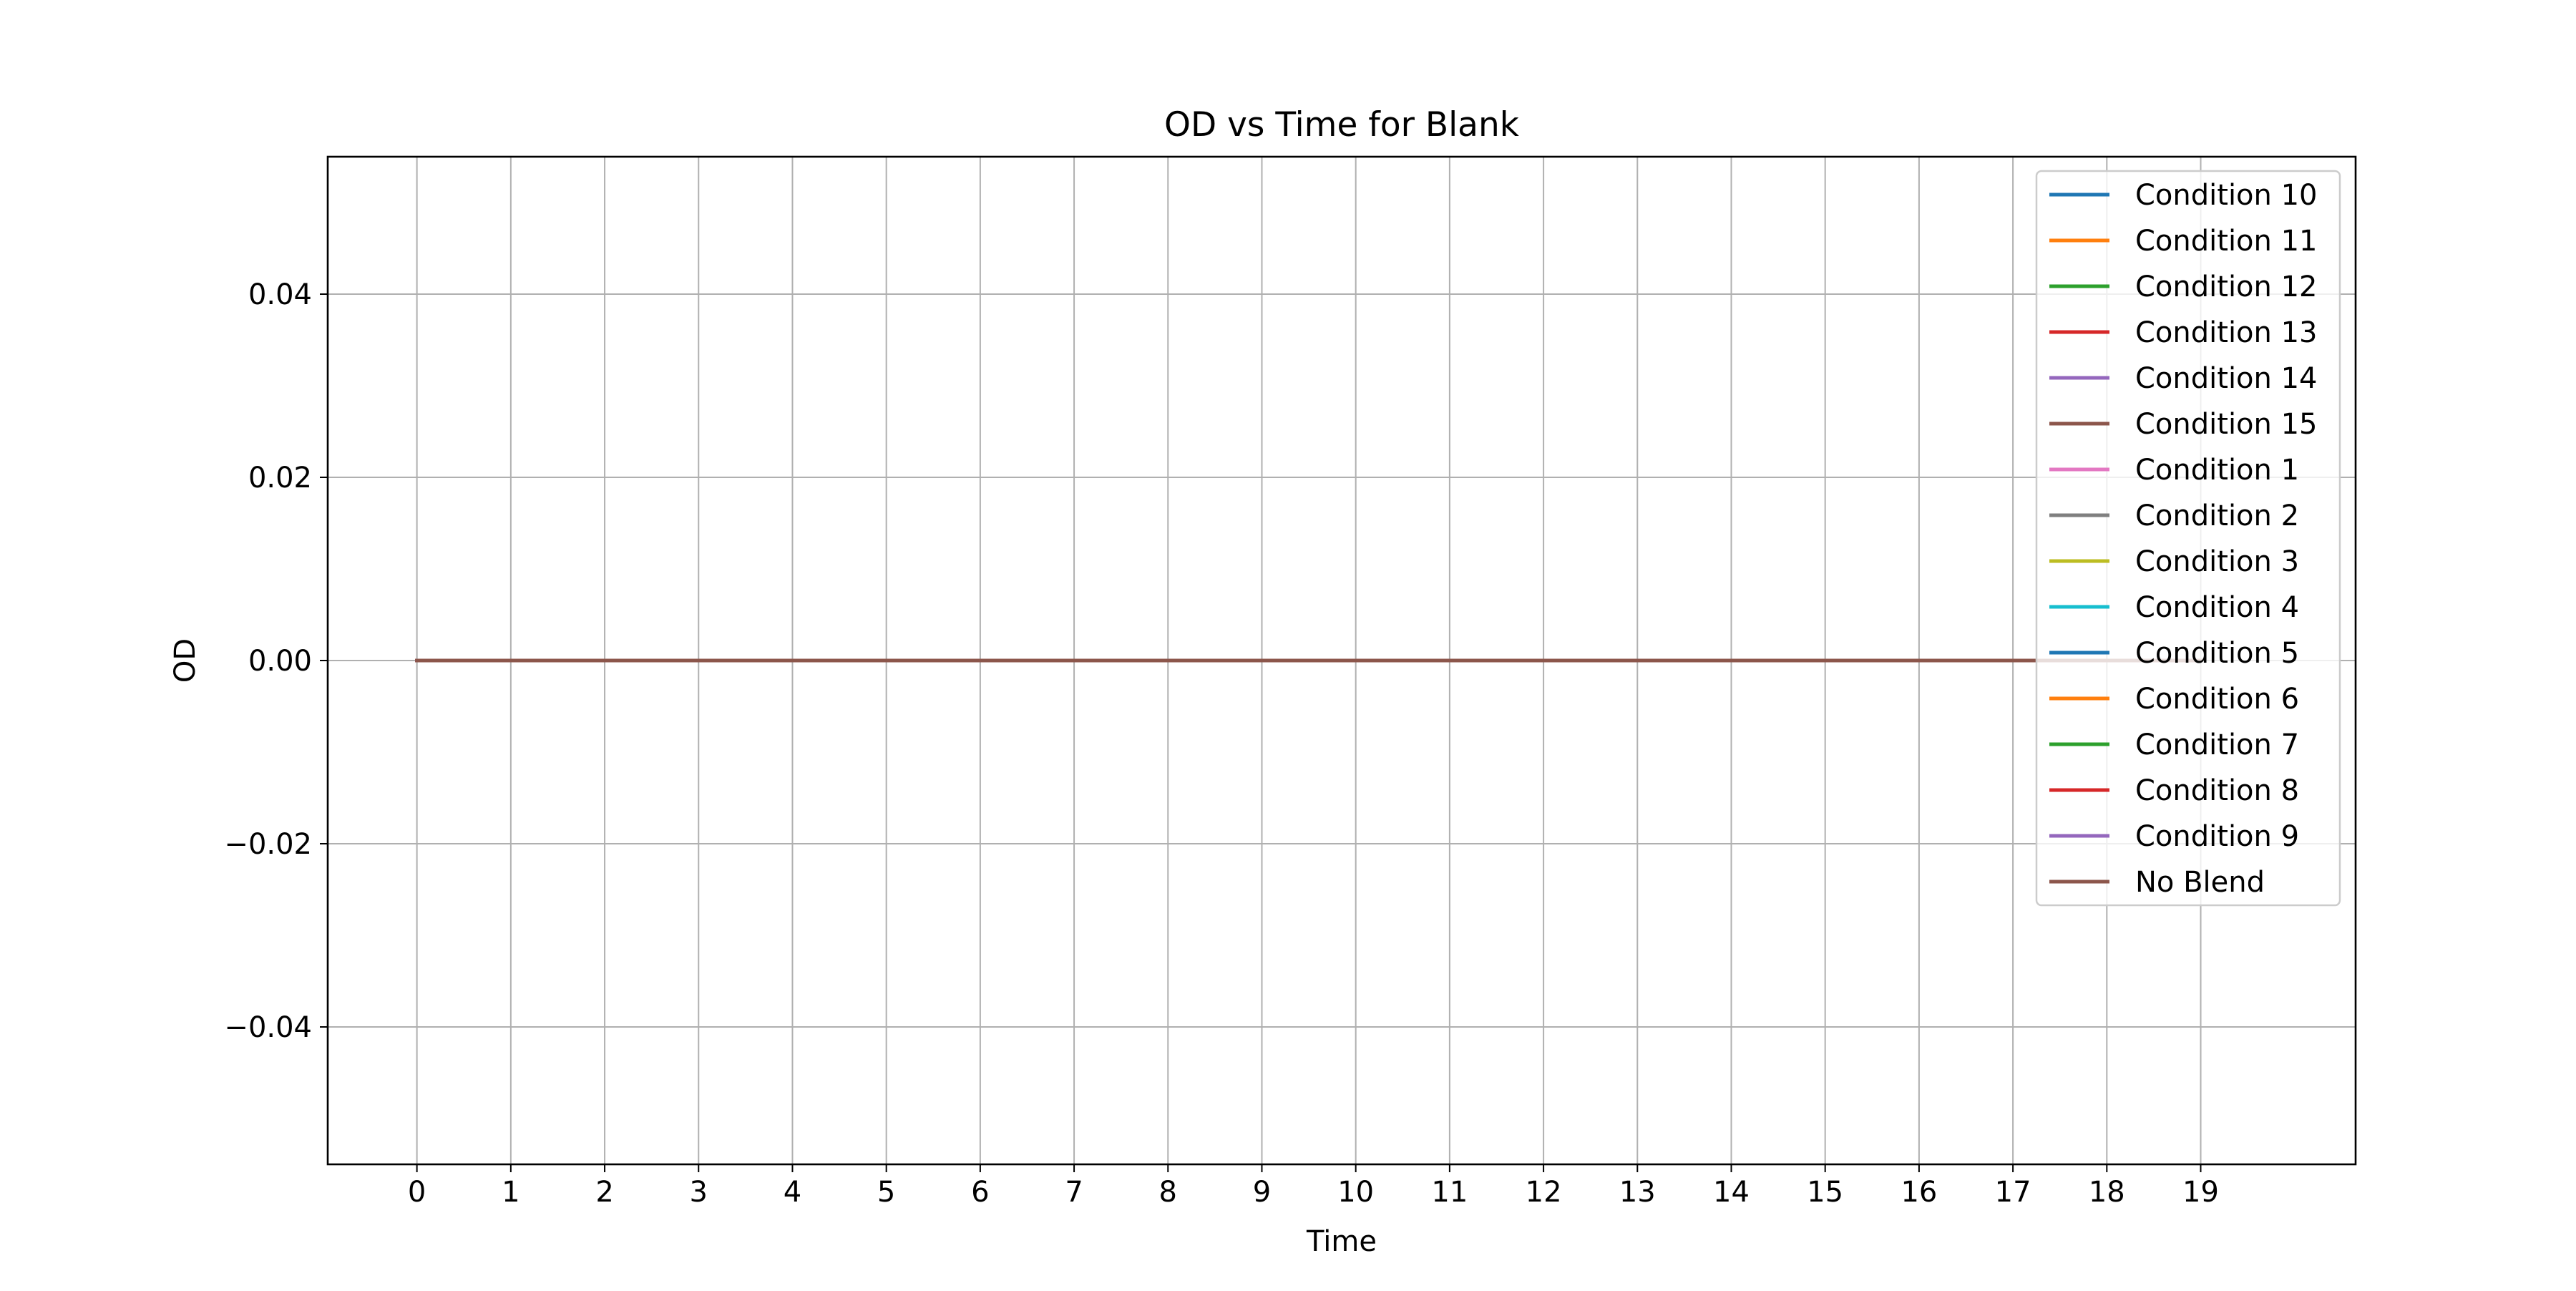  What do you see at coordinates (2226, 378) in the screenshot?
I see `legend-label: Condition 14` at bounding box center [2226, 378].